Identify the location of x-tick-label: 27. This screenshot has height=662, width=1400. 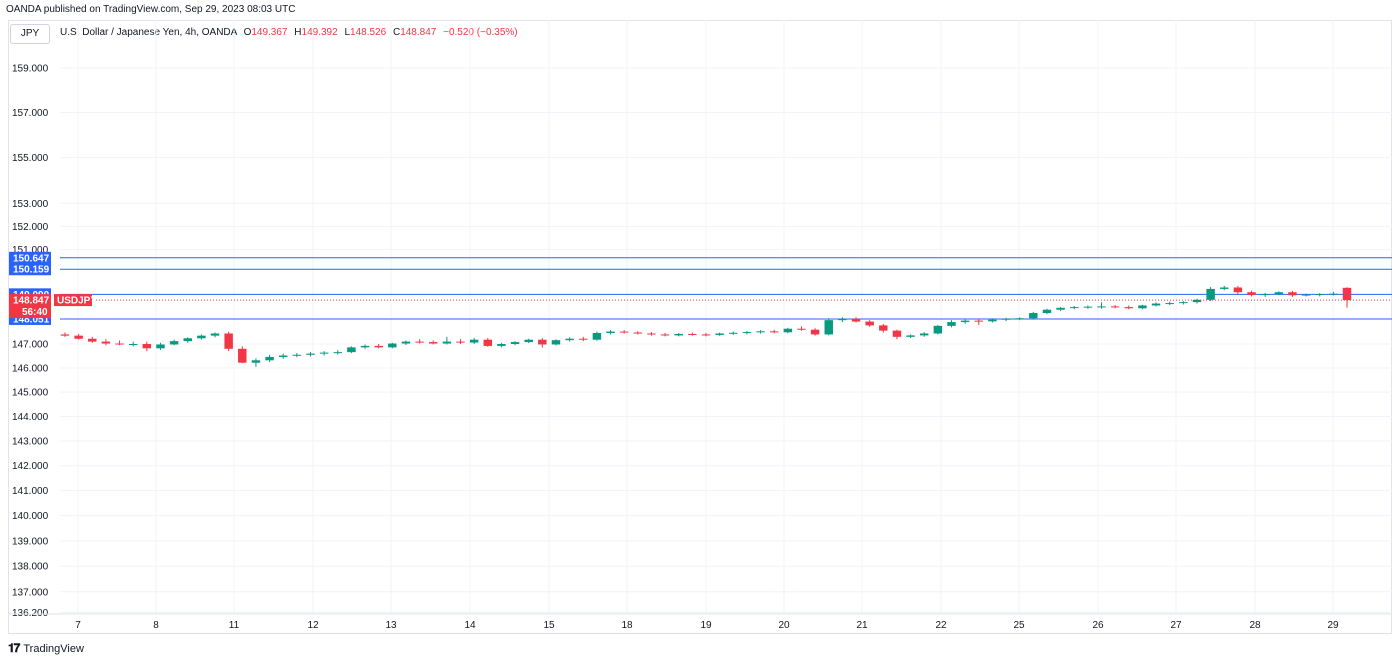
(1176, 625).